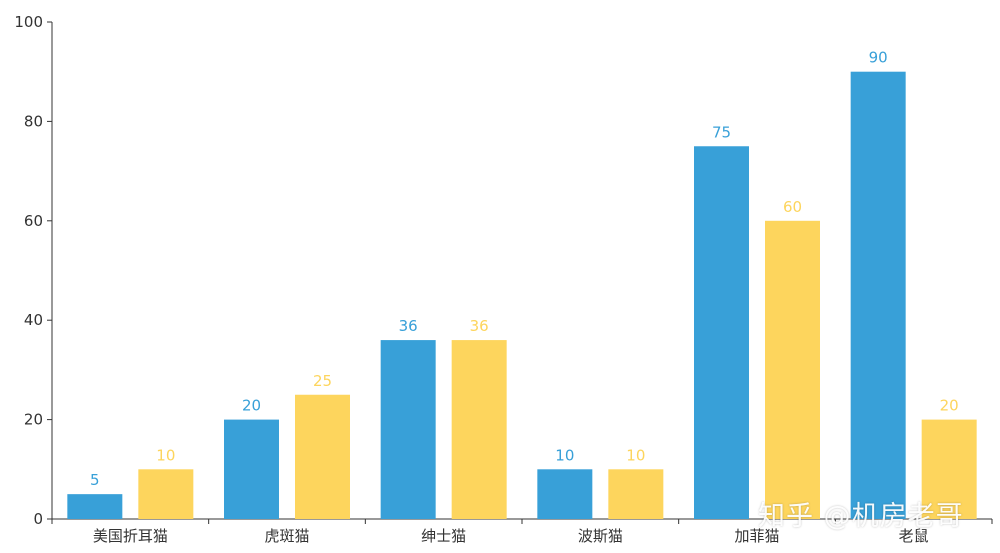 The height and width of the screenshot is (553, 1000). I want to click on x-category-label: 老鼠, so click(914, 536).